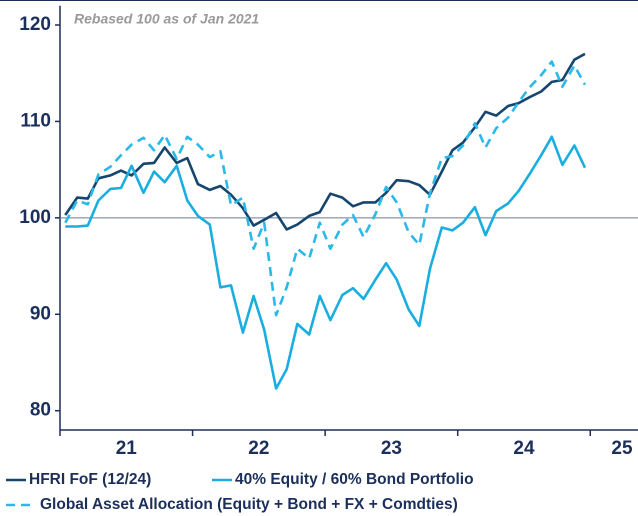 The width and height of the screenshot is (638, 516). What do you see at coordinates (524, 448) in the screenshot?
I see `x-tick-label: 24` at bounding box center [524, 448].